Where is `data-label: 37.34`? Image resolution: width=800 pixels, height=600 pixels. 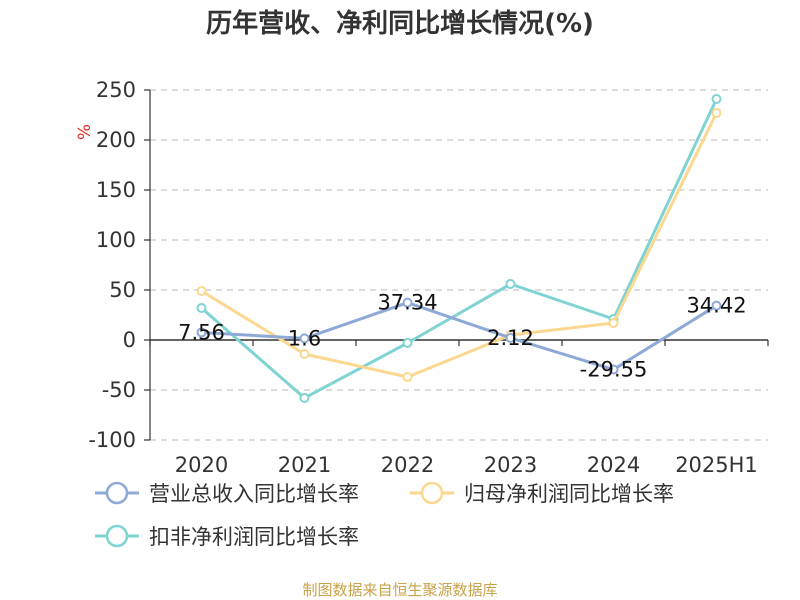 data-label: 37.34 is located at coordinates (407, 303).